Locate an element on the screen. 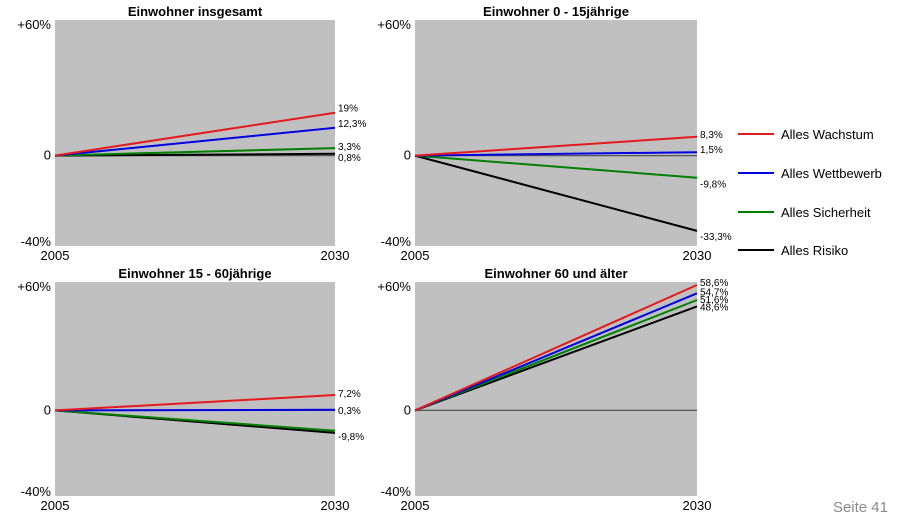 Image resolution: width=908 pixels, height=522 pixels. chart-4-series-alles-sicherheit is located at coordinates (556, 355).